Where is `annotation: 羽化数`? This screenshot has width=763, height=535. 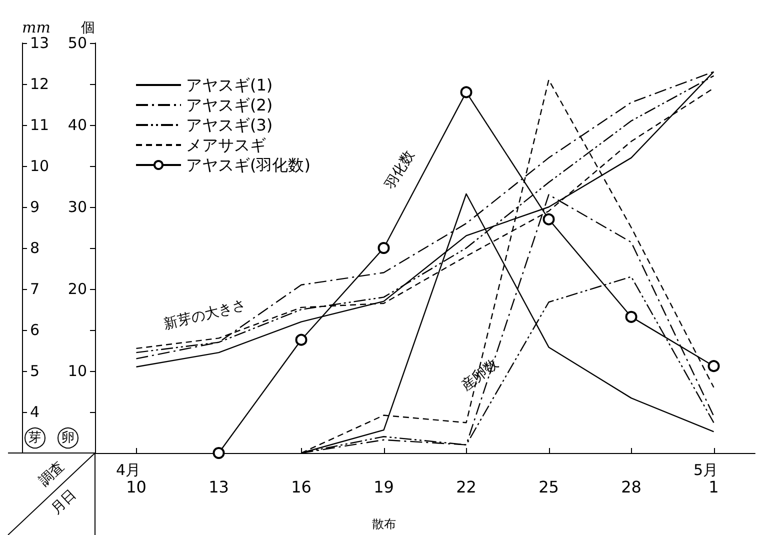 annotation: 羽化数 is located at coordinates (400, 170).